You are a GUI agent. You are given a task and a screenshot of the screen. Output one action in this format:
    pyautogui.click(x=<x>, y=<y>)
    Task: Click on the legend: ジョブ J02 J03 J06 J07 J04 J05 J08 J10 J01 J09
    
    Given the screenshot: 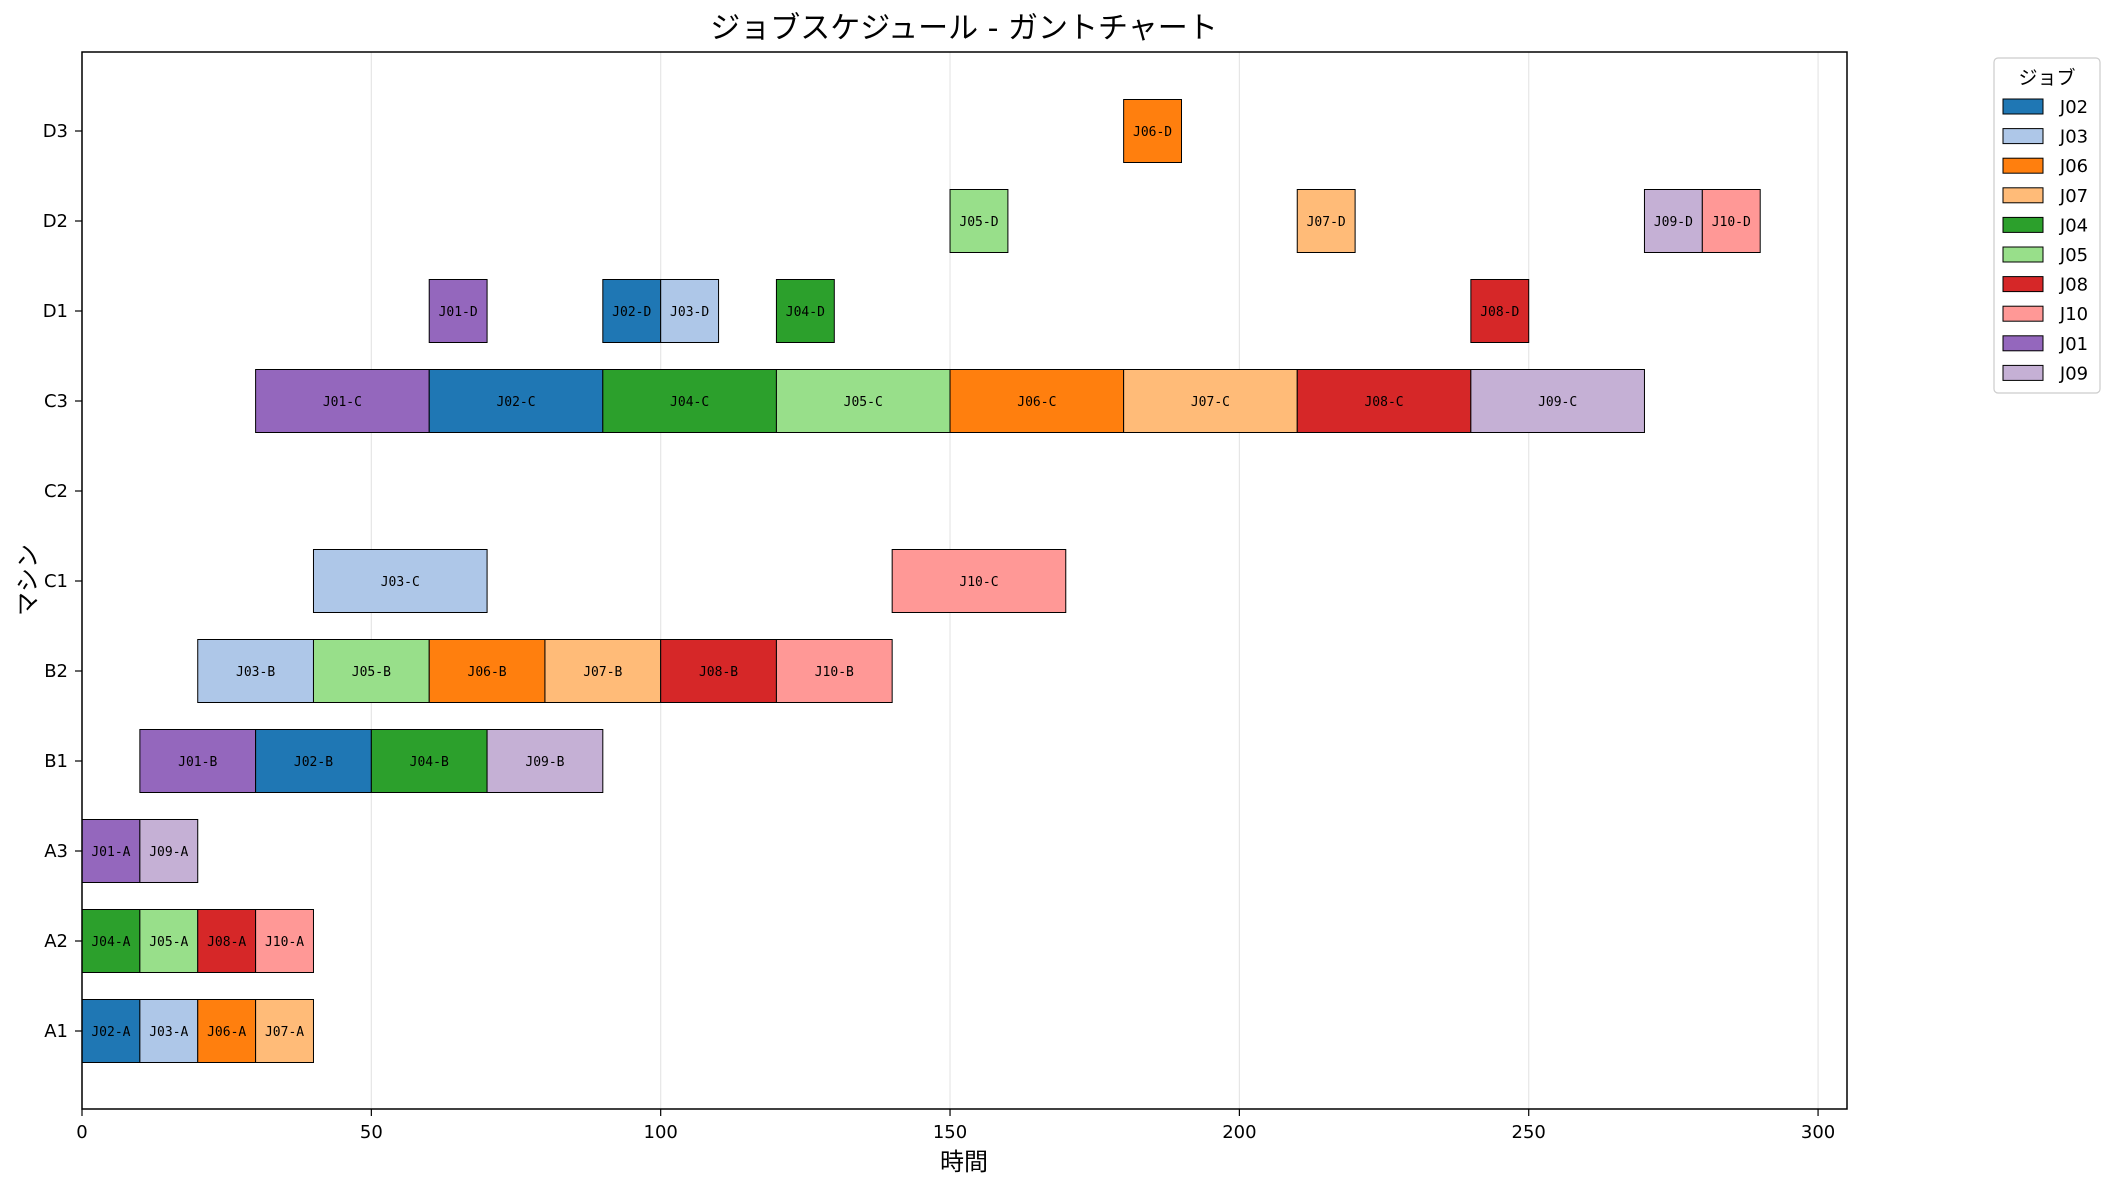 What is the action you would take?
    pyautogui.click(x=2047, y=225)
    